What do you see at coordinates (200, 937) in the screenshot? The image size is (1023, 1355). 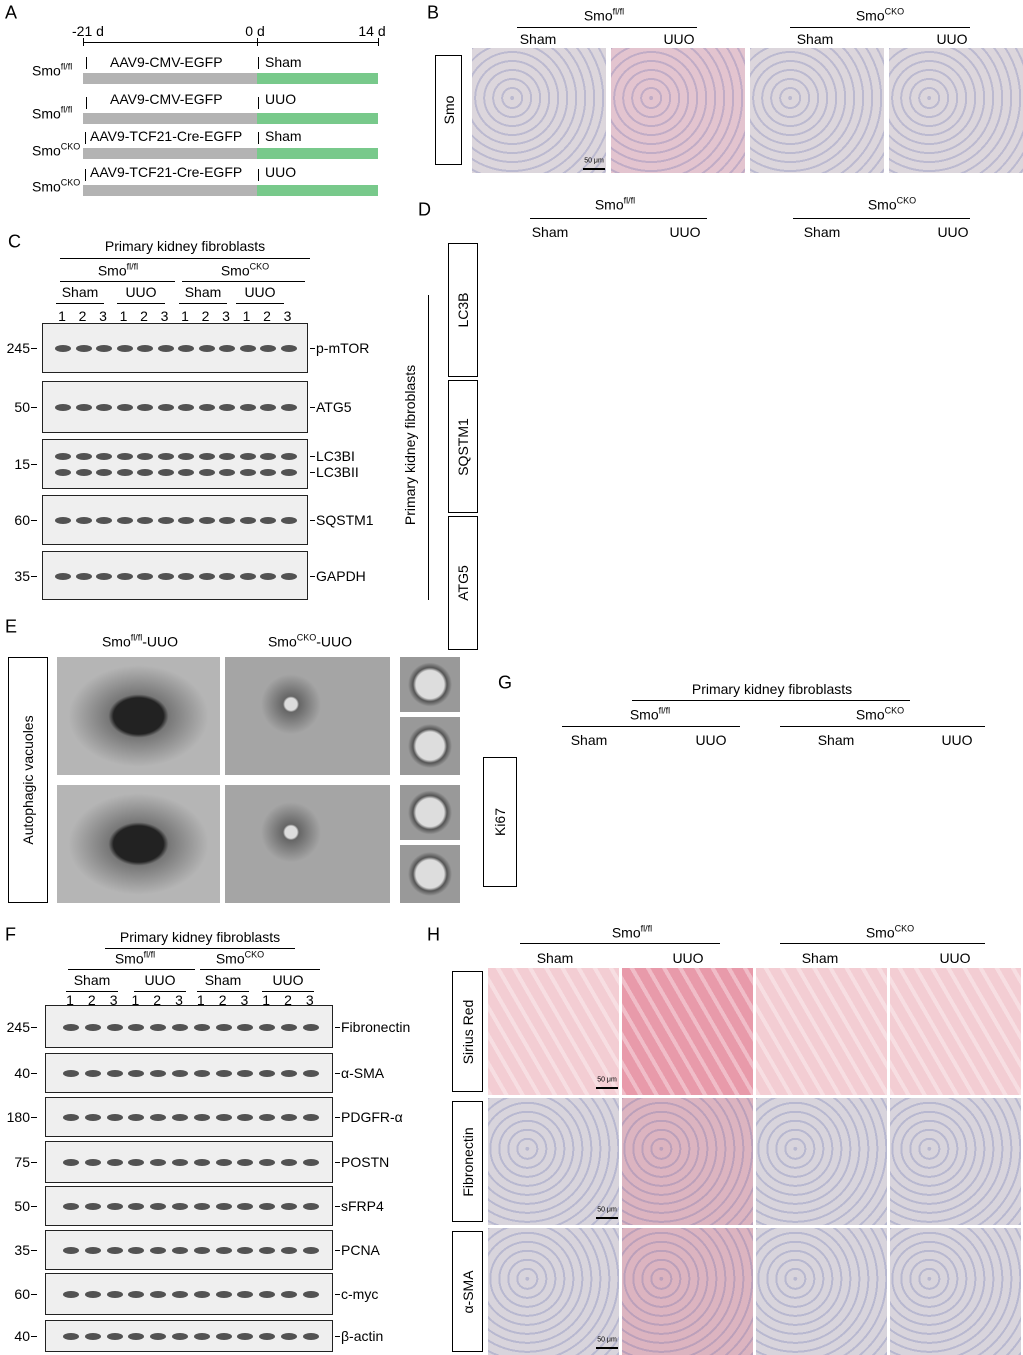 I see `panel-title: Primary kidney fibroblasts` at bounding box center [200, 937].